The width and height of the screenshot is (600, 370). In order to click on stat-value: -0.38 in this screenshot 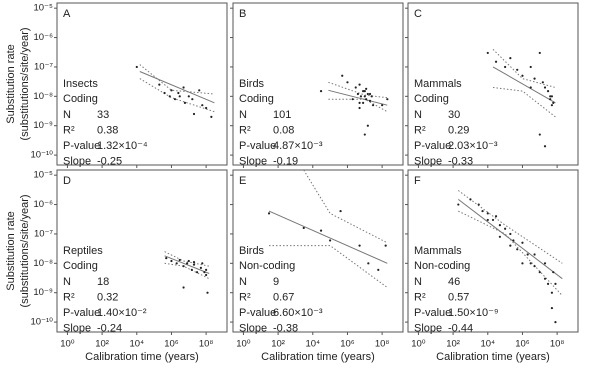, I will do `click(285, 328)`.